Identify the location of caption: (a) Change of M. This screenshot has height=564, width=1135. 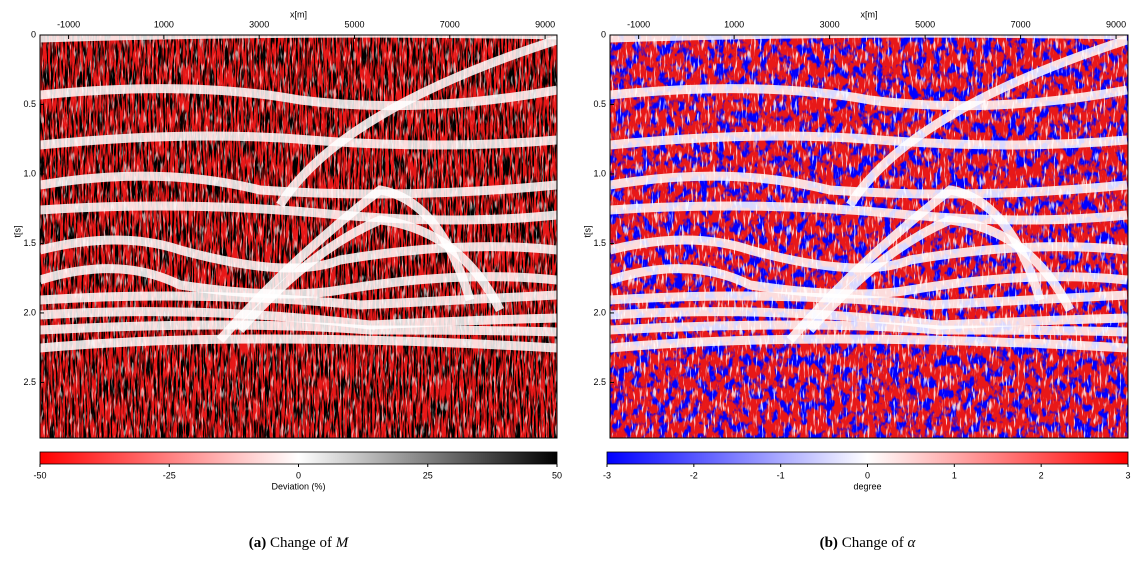
(299, 543).